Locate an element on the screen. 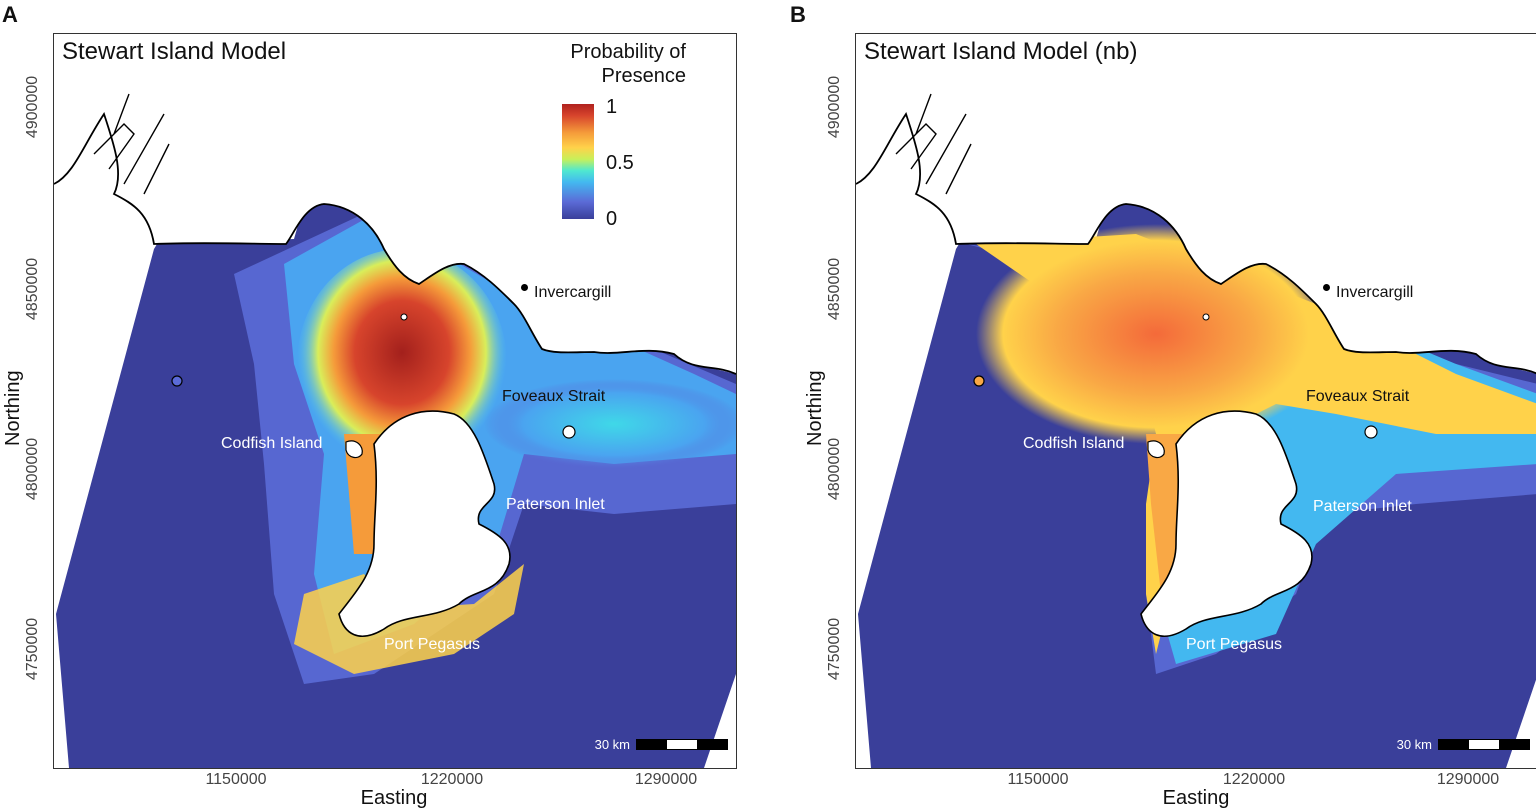 Image resolution: width=1536 pixels, height=811 pixels. solander-island-b is located at coordinates (979, 381).